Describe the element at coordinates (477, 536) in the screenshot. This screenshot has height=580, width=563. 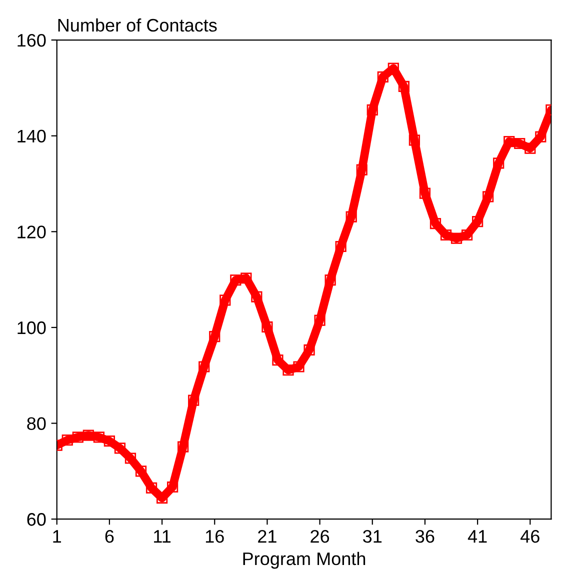
I see `x-tick-label: 41` at that location.